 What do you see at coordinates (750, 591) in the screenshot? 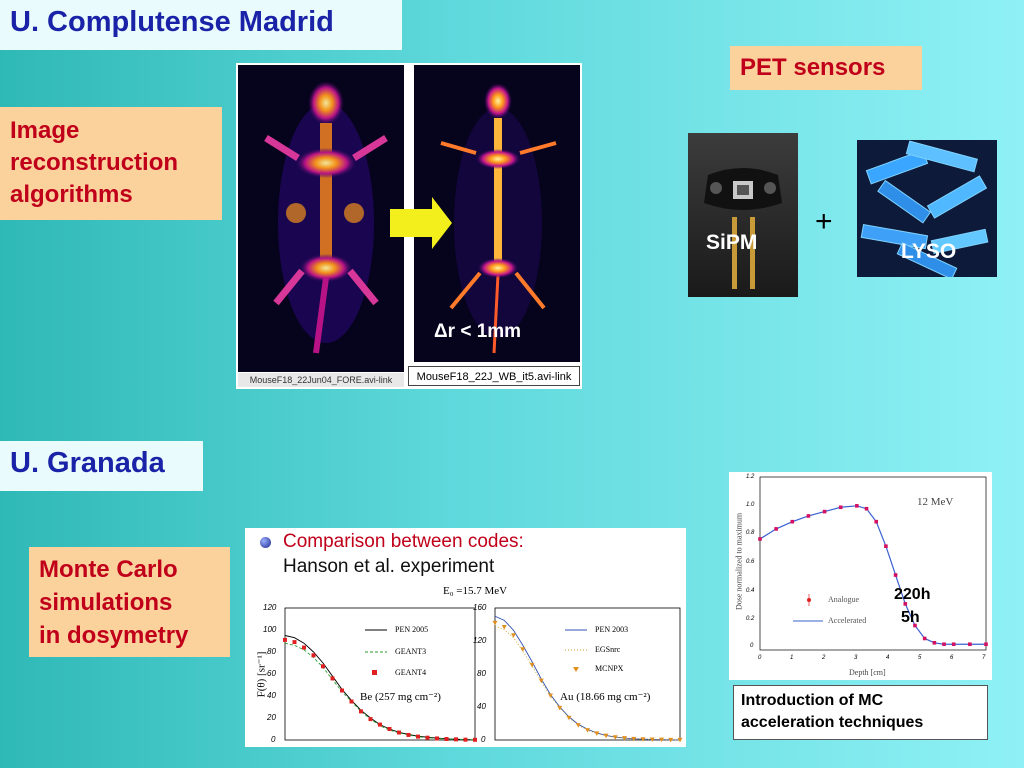
I see `dose-ytick-4: 0.4` at bounding box center [750, 591].